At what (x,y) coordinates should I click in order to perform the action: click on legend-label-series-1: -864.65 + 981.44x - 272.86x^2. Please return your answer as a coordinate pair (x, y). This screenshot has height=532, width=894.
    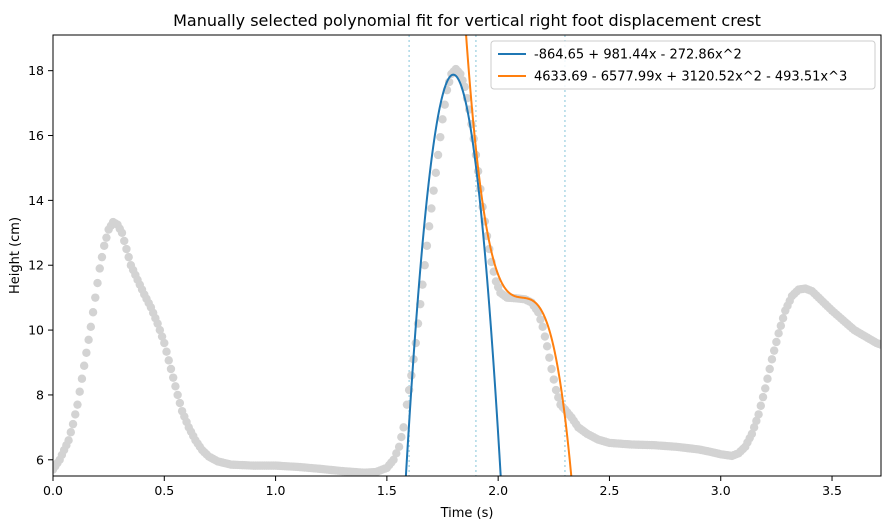
    Looking at the image, I should click on (638, 55).